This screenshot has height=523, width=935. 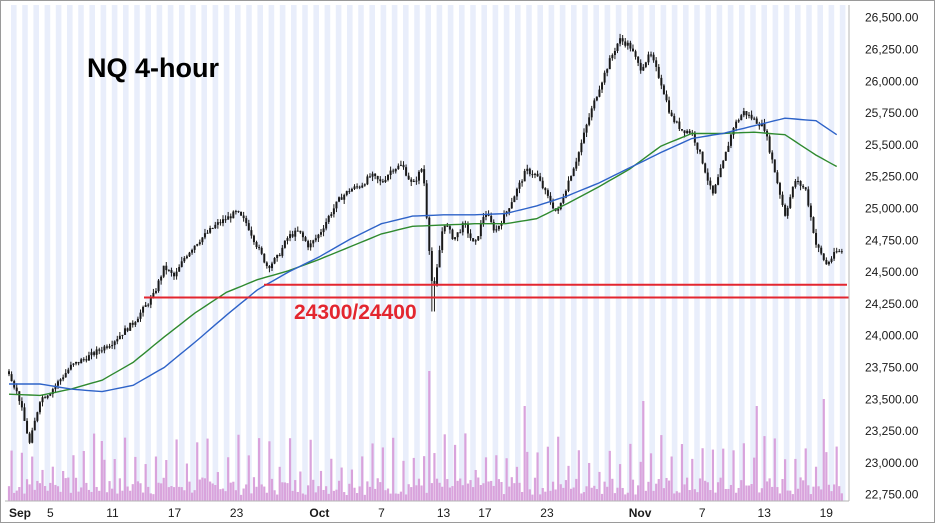 I want to click on chart-title: NQ 4-hour, so click(x=153, y=68).